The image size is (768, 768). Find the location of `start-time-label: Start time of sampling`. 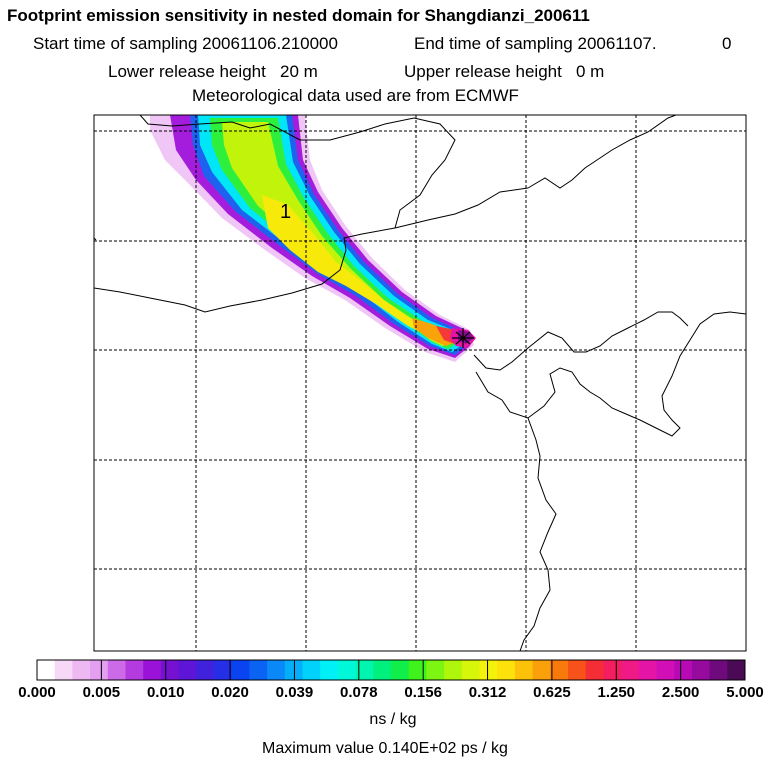

start-time-label: Start time of sampling is located at coordinates (115, 43).